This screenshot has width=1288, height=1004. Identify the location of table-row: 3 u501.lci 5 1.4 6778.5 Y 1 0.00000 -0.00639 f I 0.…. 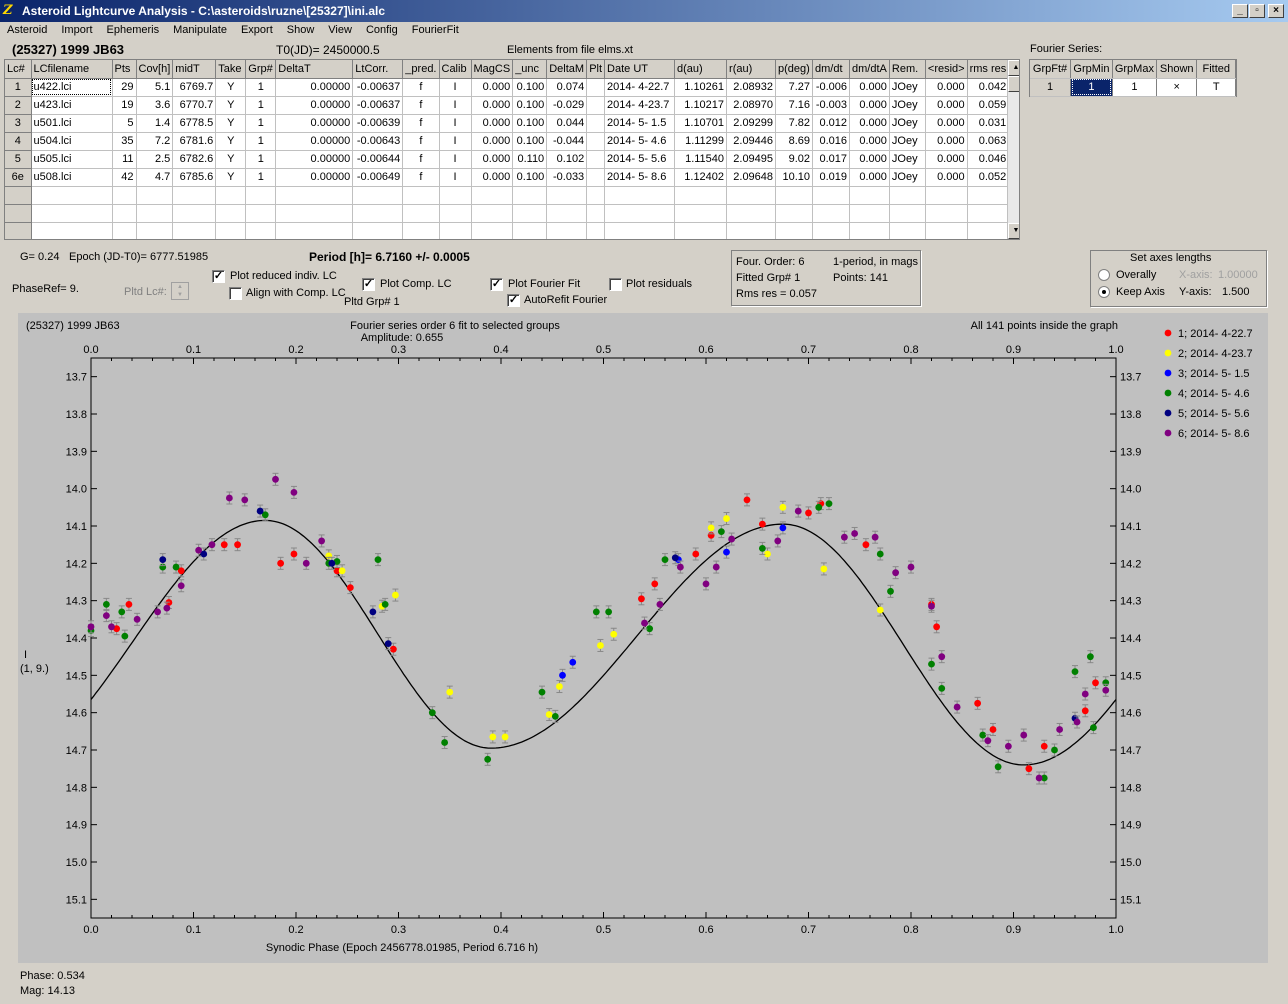
(507, 123).